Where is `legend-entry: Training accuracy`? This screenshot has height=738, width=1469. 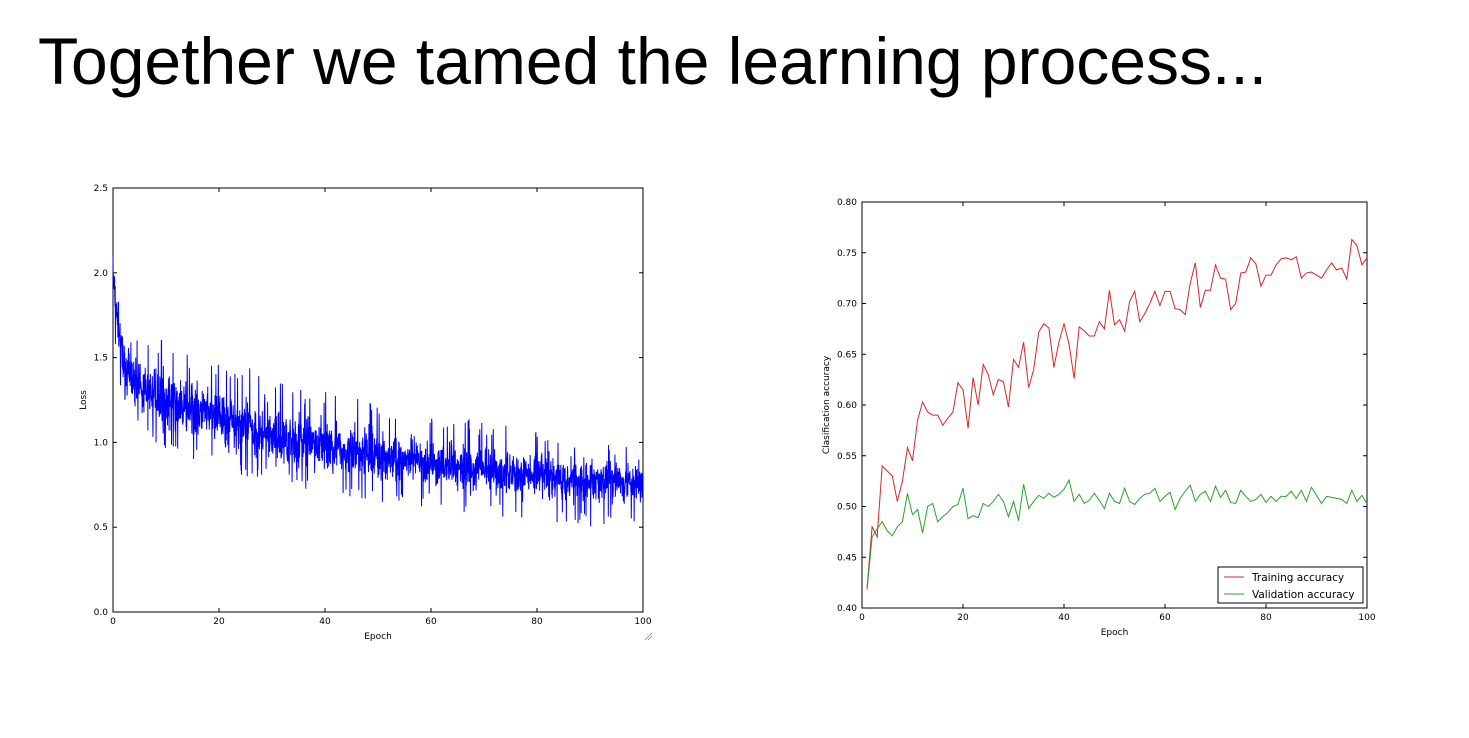
legend-entry: Training accuracy is located at coordinates (1297, 578).